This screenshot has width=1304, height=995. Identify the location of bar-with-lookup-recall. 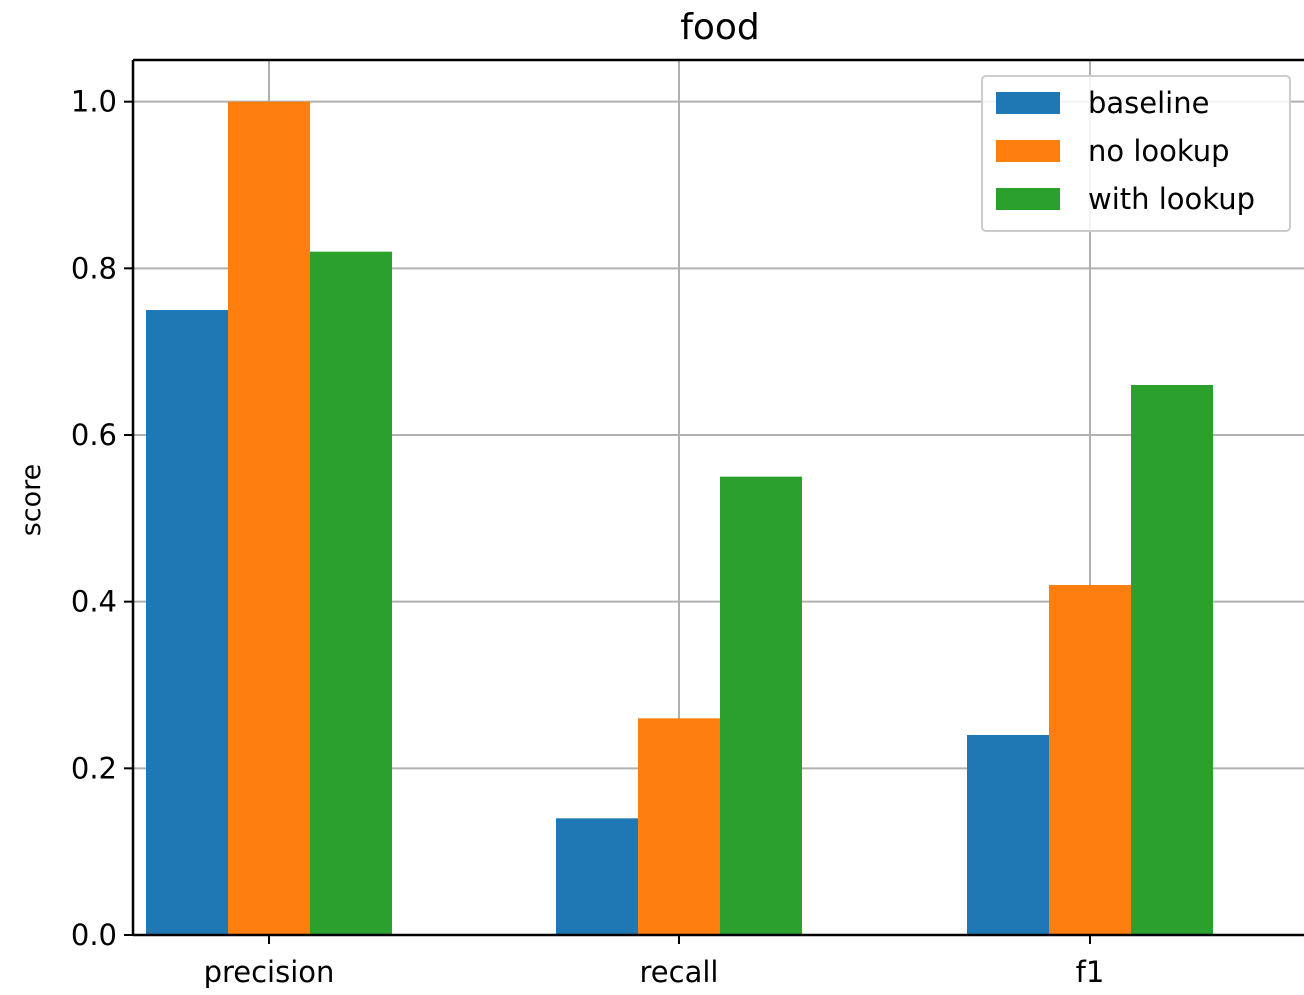
(761, 705).